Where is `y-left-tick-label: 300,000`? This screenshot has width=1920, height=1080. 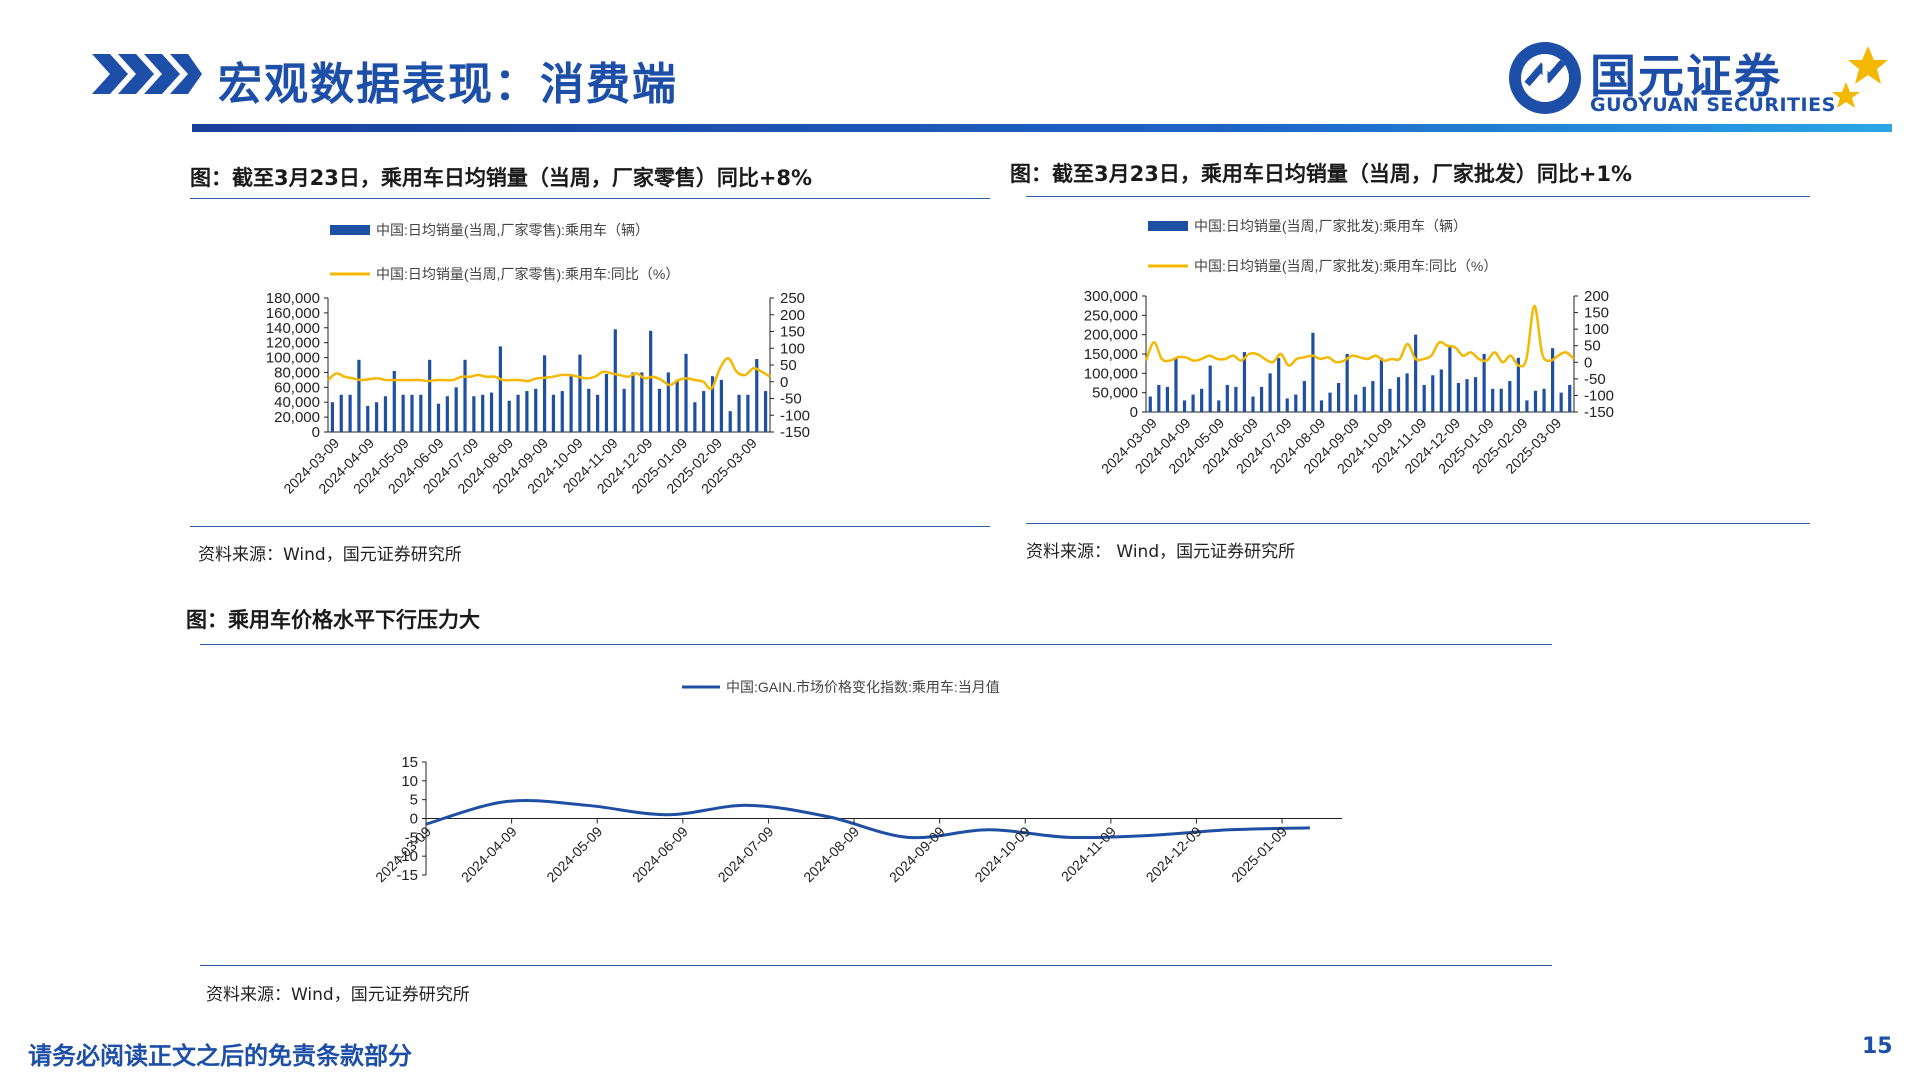
y-left-tick-label: 300,000 is located at coordinates (1111, 296).